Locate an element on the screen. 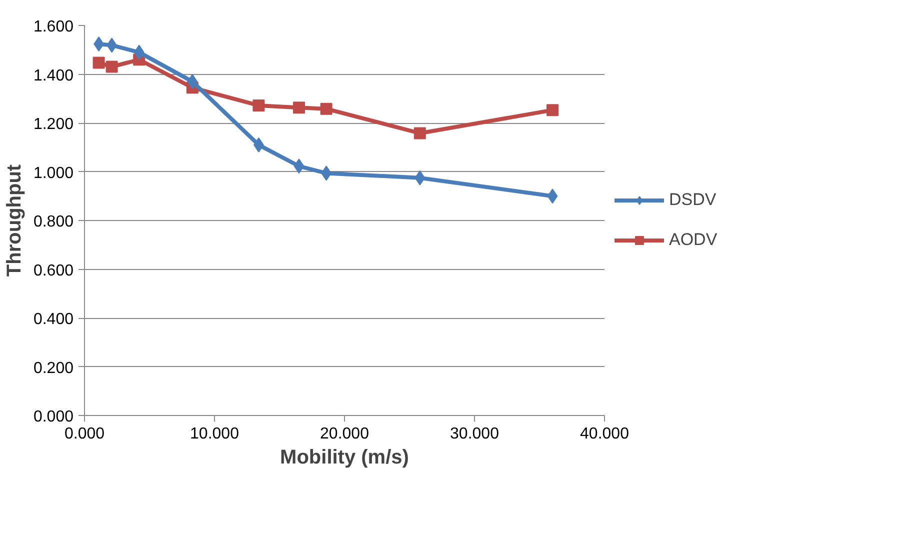  y-axis-title: Throughput is located at coordinates (14, 220).